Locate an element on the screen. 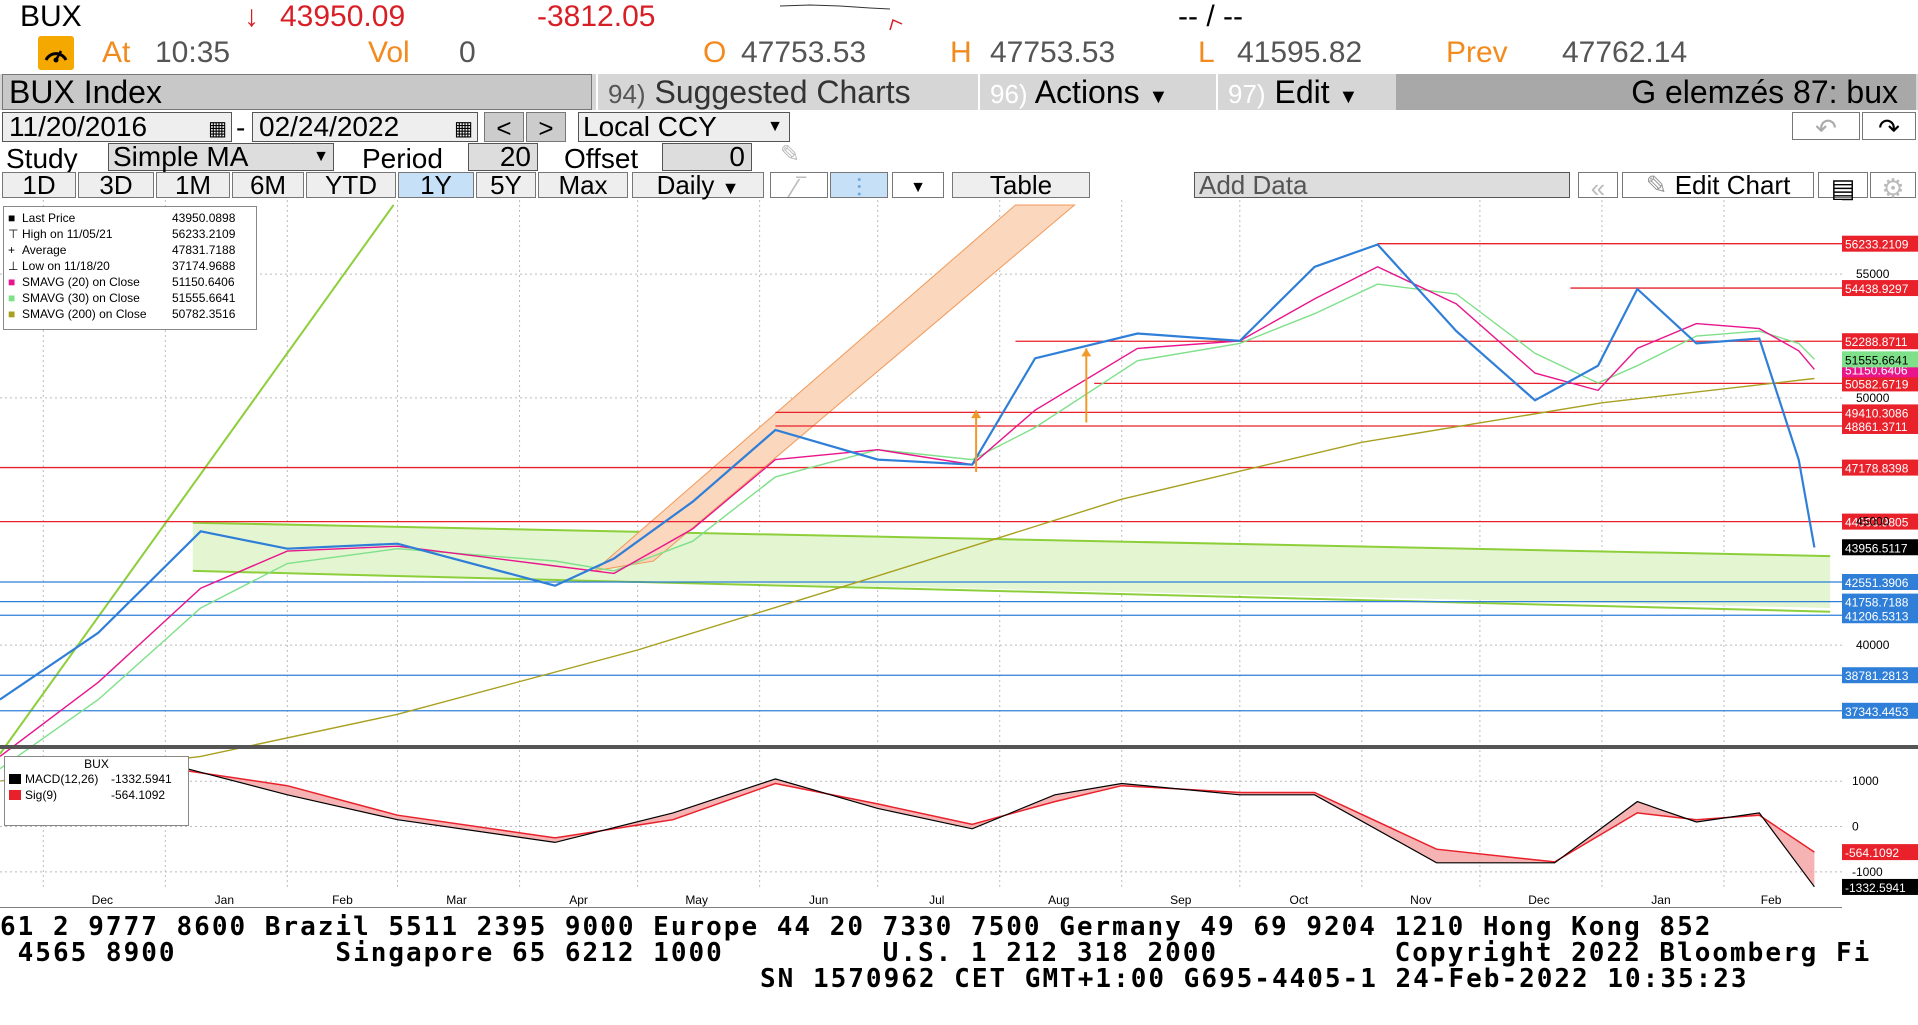  macd-y-tick-label: 0 is located at coordinates (1855, 827).